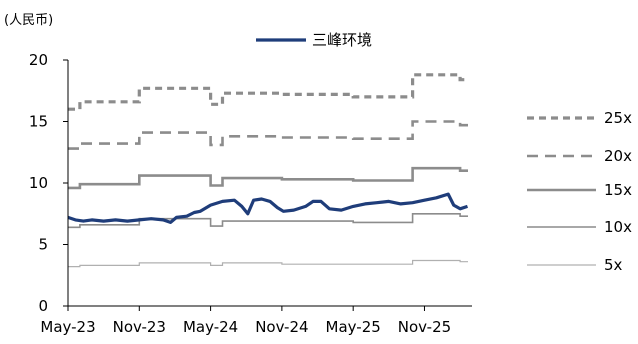 The width and height of the screenshot is (638, 344). I want to click on y-tick-label: 20, so click(38, 60).